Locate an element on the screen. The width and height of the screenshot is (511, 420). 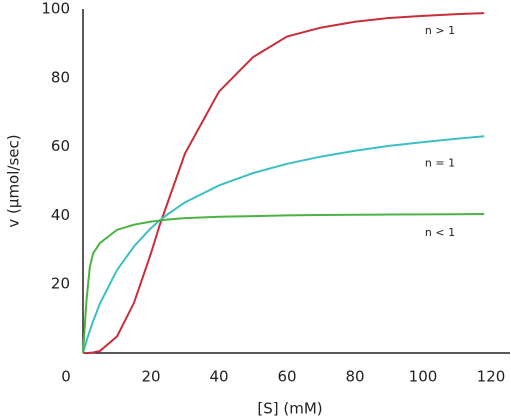
series-label: n = 1 is located at coordinates (440, 162).